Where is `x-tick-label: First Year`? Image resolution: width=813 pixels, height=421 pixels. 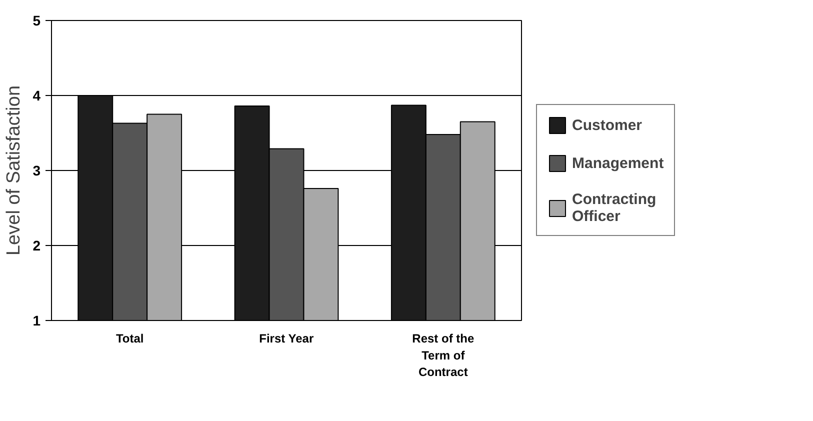 x-tick-label: First Year is located at coordinates (286, 339).